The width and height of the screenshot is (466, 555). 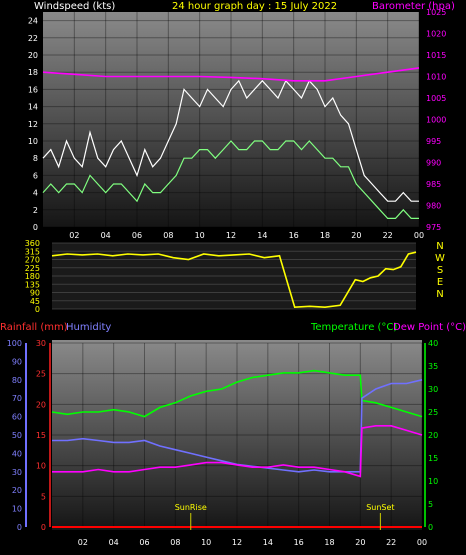 What do you see at coordinates (175, 542) in the screenshot?
I see `temp-x-tick: 08` at bounding box center [175, 542].